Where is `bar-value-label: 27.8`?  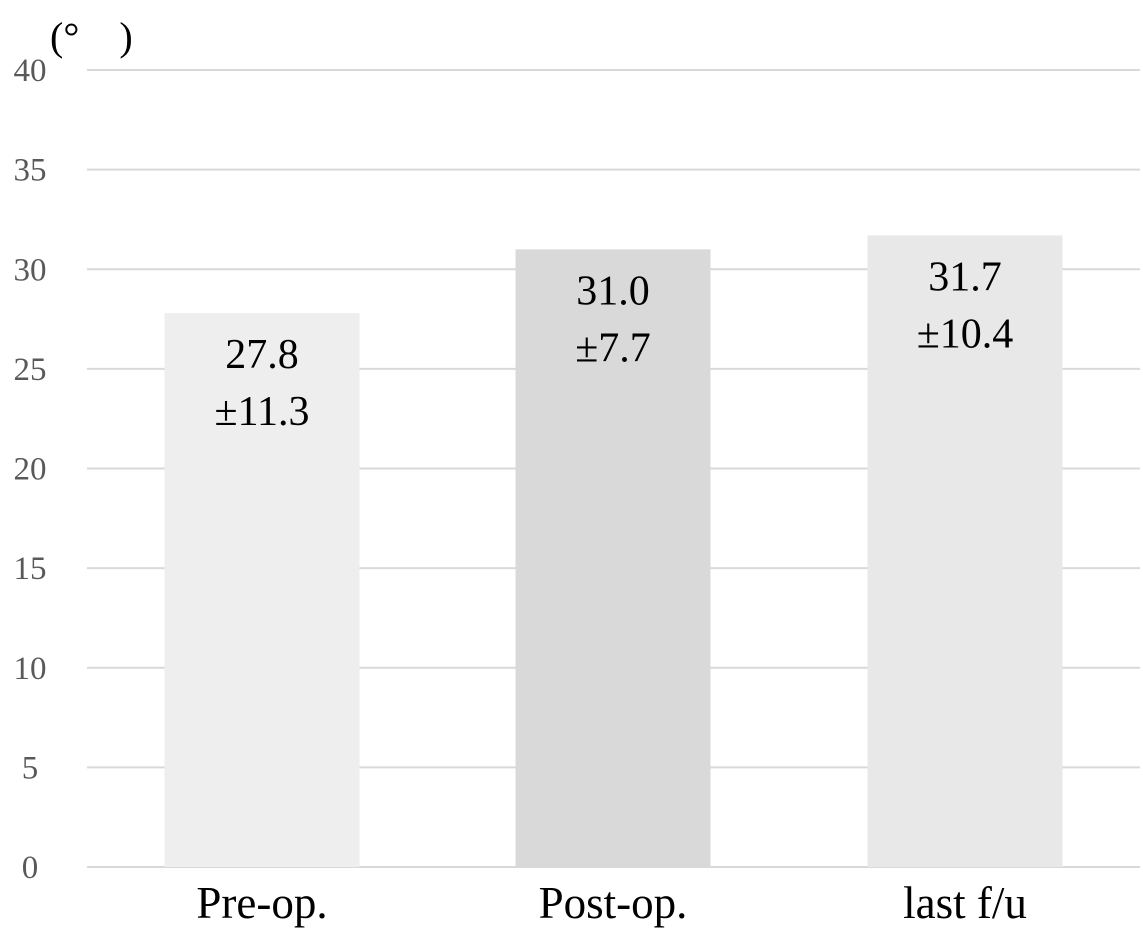 bar-value-label: 27.8 is located at coordinates (262, 355).